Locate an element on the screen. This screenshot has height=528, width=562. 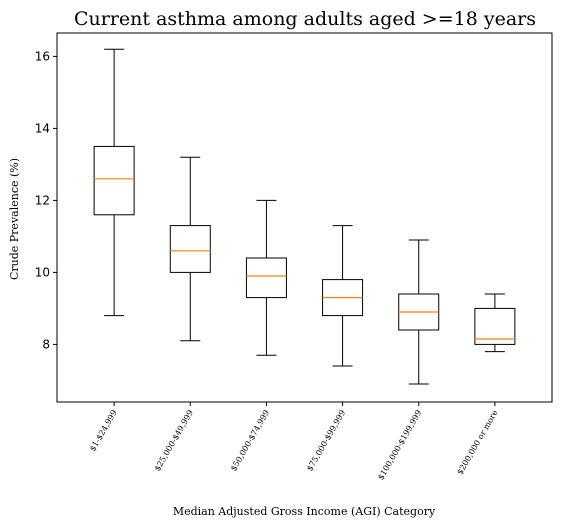
y-tick-label: 12 is located at coordinates (42, 200).